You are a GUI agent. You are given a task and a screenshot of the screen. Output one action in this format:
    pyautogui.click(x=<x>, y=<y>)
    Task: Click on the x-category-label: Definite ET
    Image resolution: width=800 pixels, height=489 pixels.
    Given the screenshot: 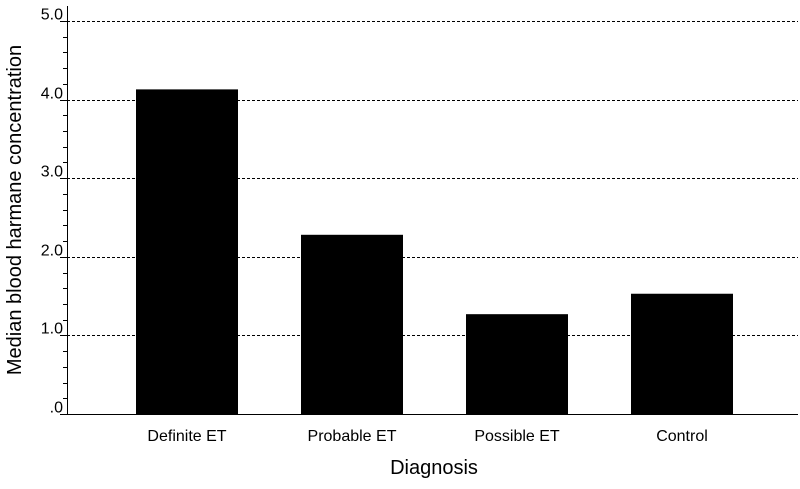 What is the action you would take?
    pyautogui.click(x=186, y=436)
    